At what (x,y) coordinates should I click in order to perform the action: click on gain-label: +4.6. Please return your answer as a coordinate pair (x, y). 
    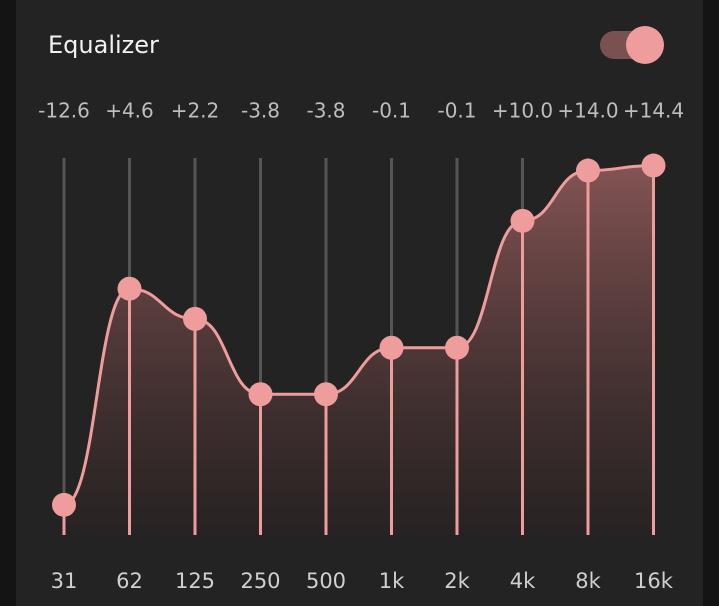
    Looking at the image, I should click on (129, 111).